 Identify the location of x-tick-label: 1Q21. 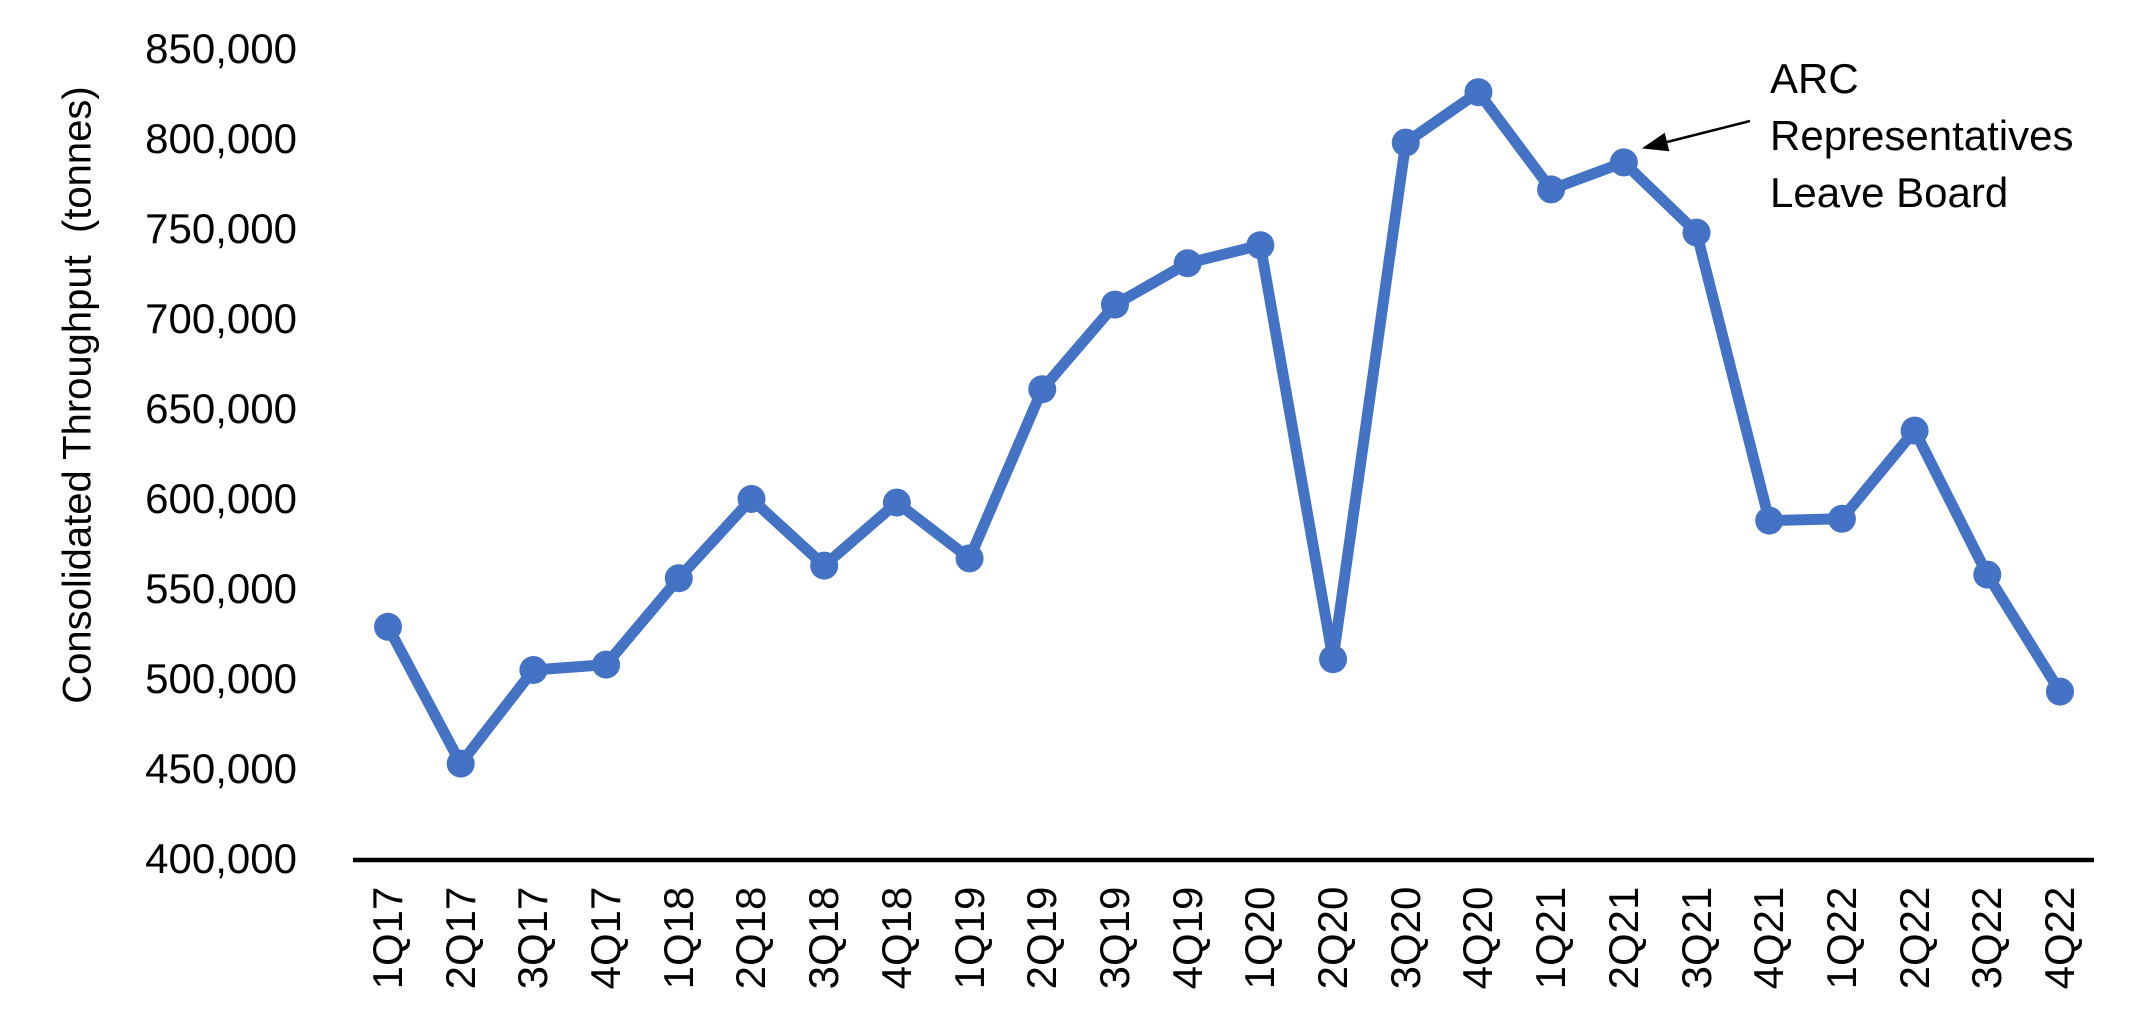
(1551, 938).